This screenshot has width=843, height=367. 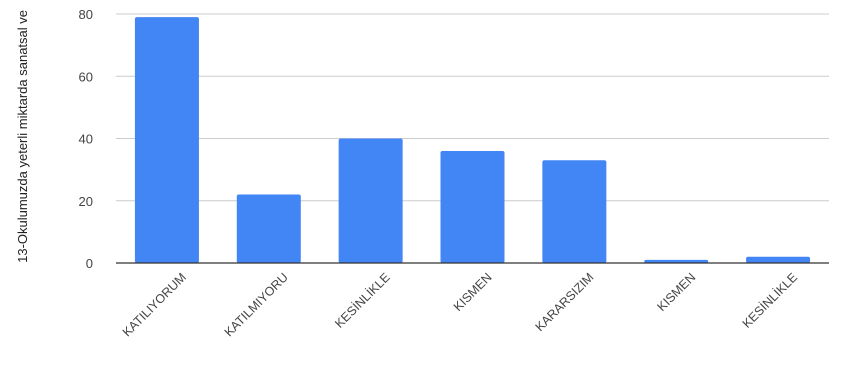 What do you see at coordinates (86, 14) in the screenshot?
I see `y-tick-label: 80` at bounding box center [86, 14].